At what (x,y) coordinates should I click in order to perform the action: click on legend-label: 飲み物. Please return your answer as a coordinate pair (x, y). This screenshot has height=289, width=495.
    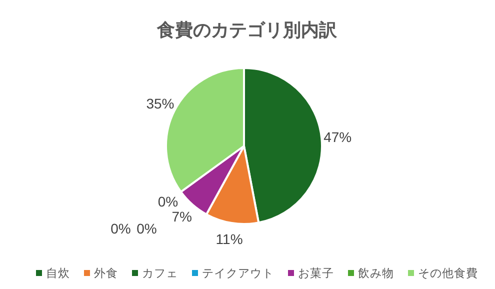
    Looking at the image, I should click on (376, 273).